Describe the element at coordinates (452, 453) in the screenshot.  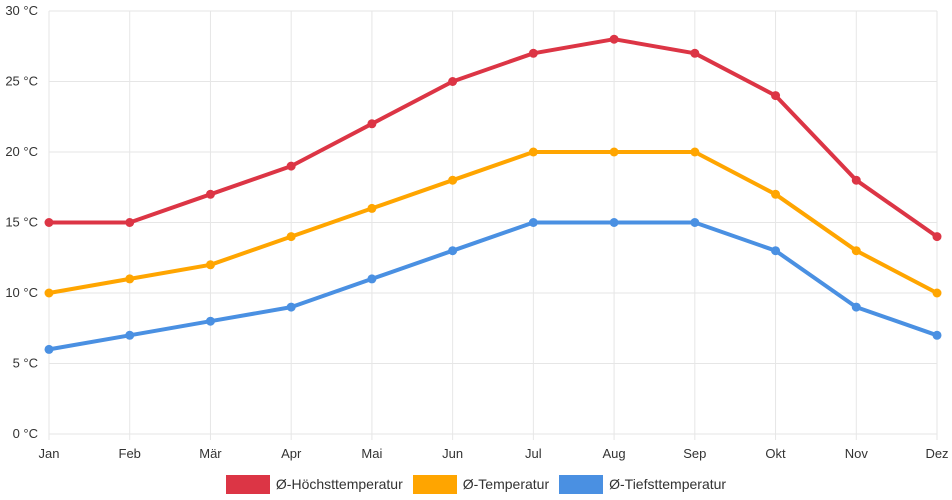
I see `x-tick-label: Jun` at that location.